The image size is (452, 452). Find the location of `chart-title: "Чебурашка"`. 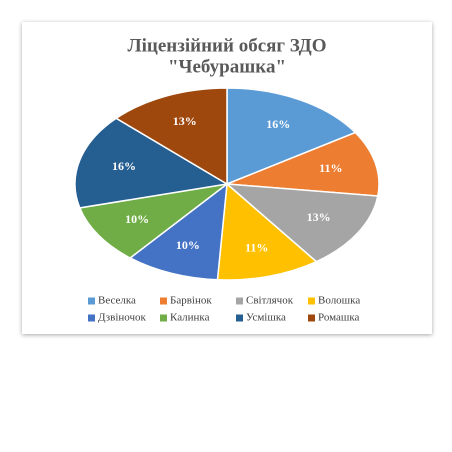

chart-title: "Чебурашка" is located at coordinates (227, 66).